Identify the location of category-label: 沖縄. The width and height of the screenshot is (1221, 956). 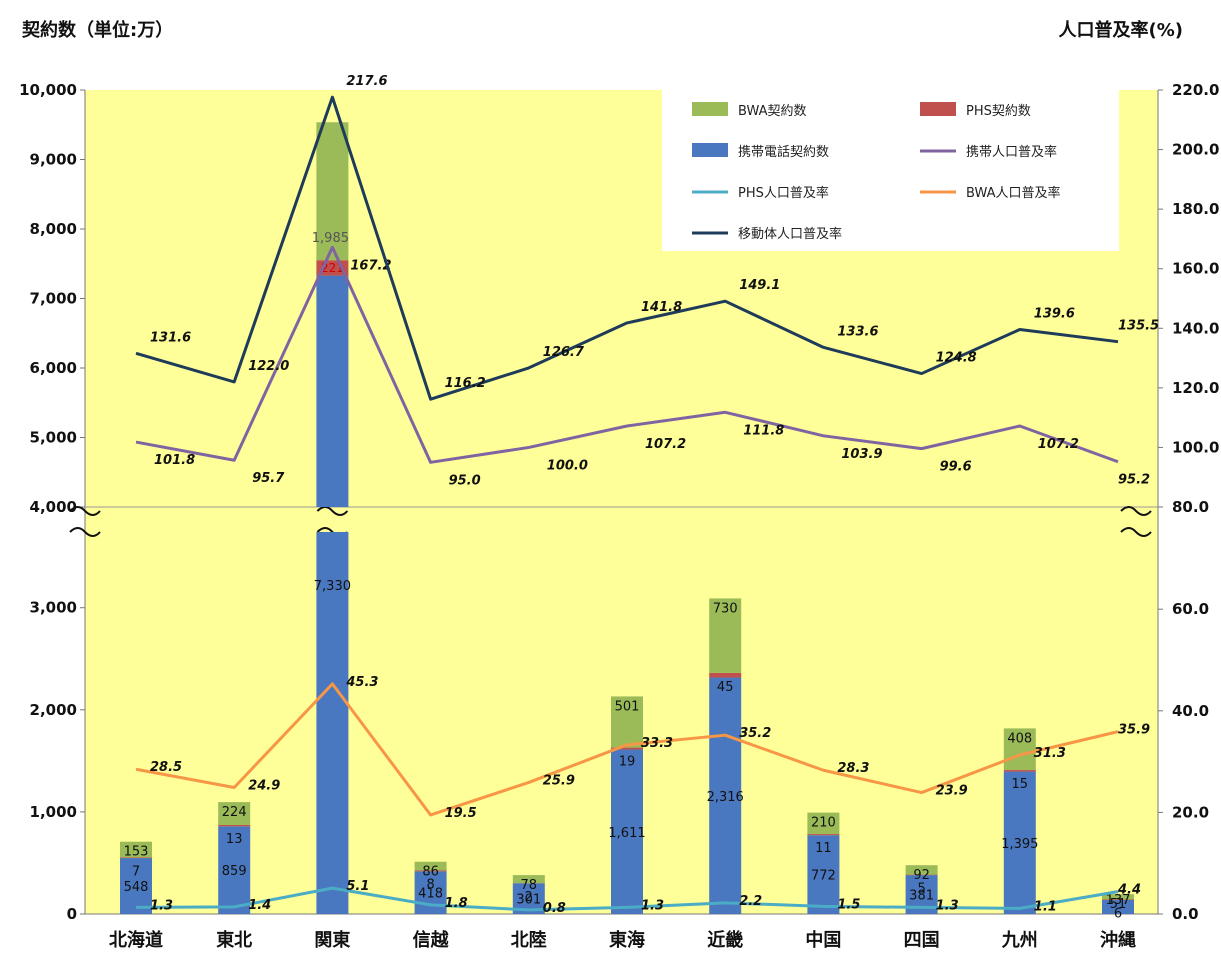
(1118, 940).